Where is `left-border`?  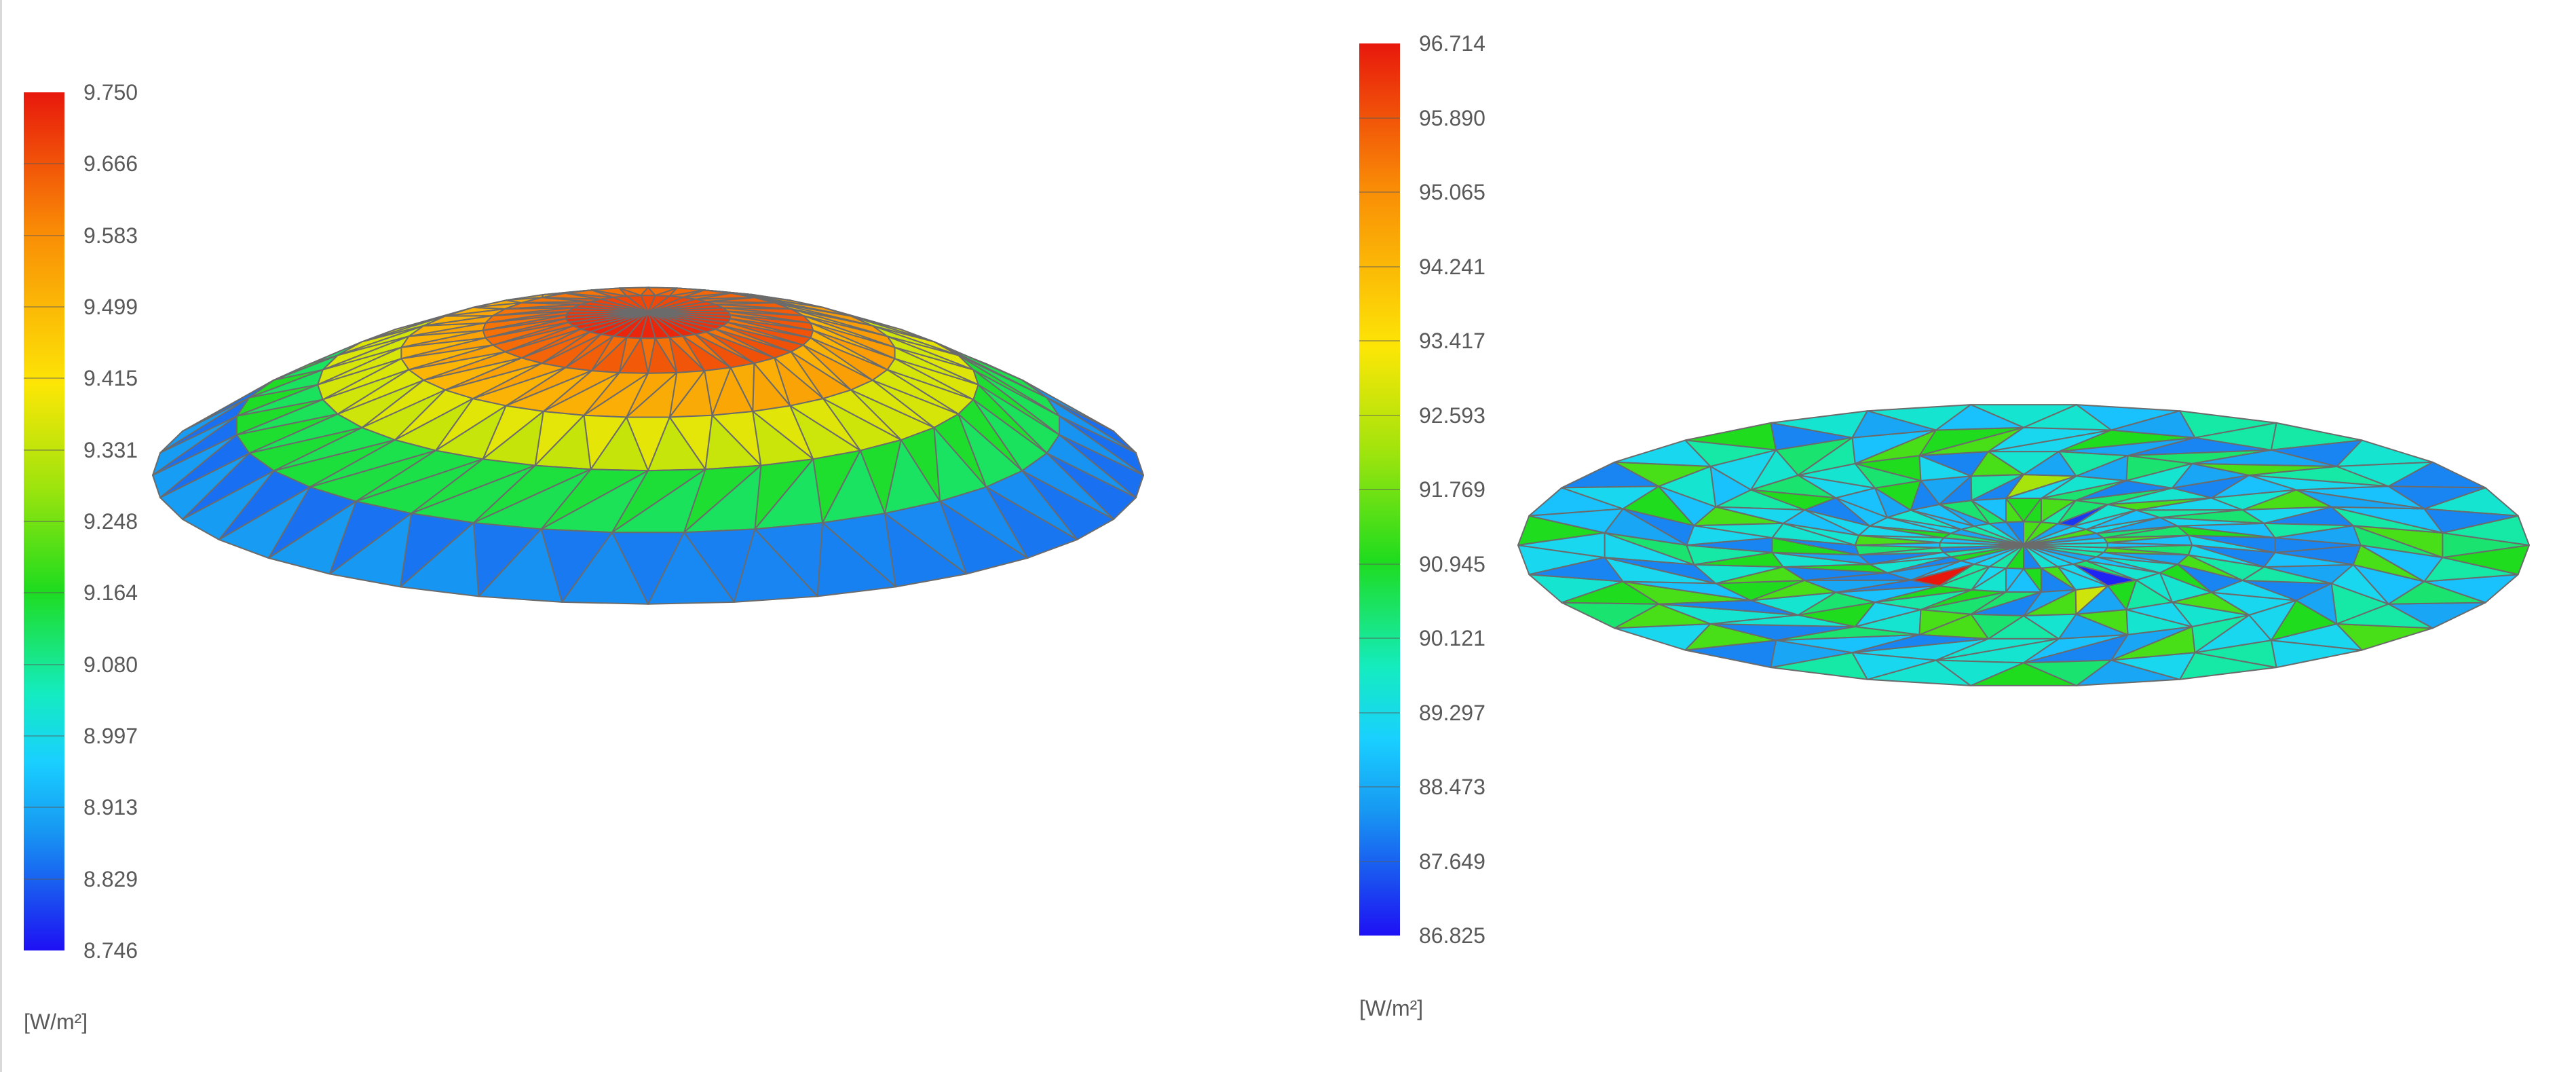
left-border is located at coordinates (1, 536).